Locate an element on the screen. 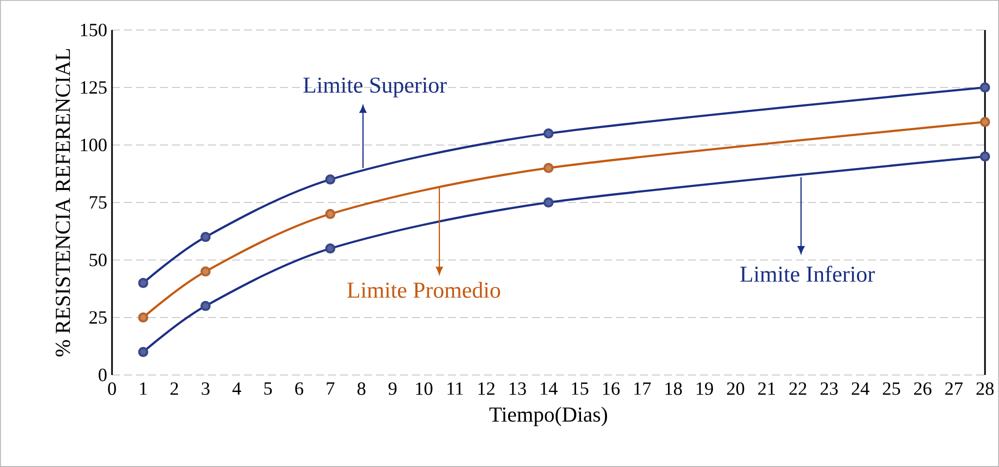 Image resolution: width=999 pixels, height=467 pixels. x-tick-label: 26 is located at coordinates (923, 388).